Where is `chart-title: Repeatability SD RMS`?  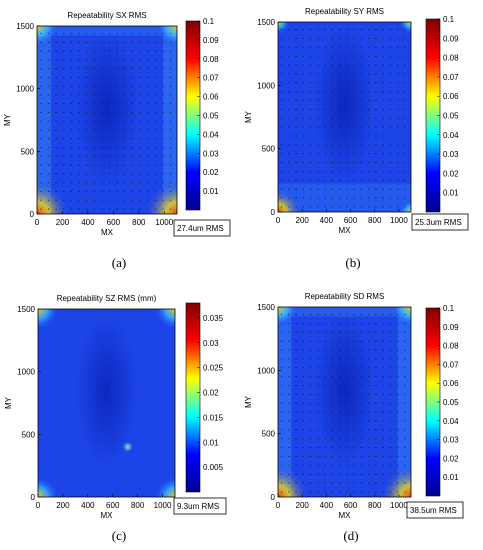
chart-title: Repeatability SD RMS is located at coordinates (345, 296).